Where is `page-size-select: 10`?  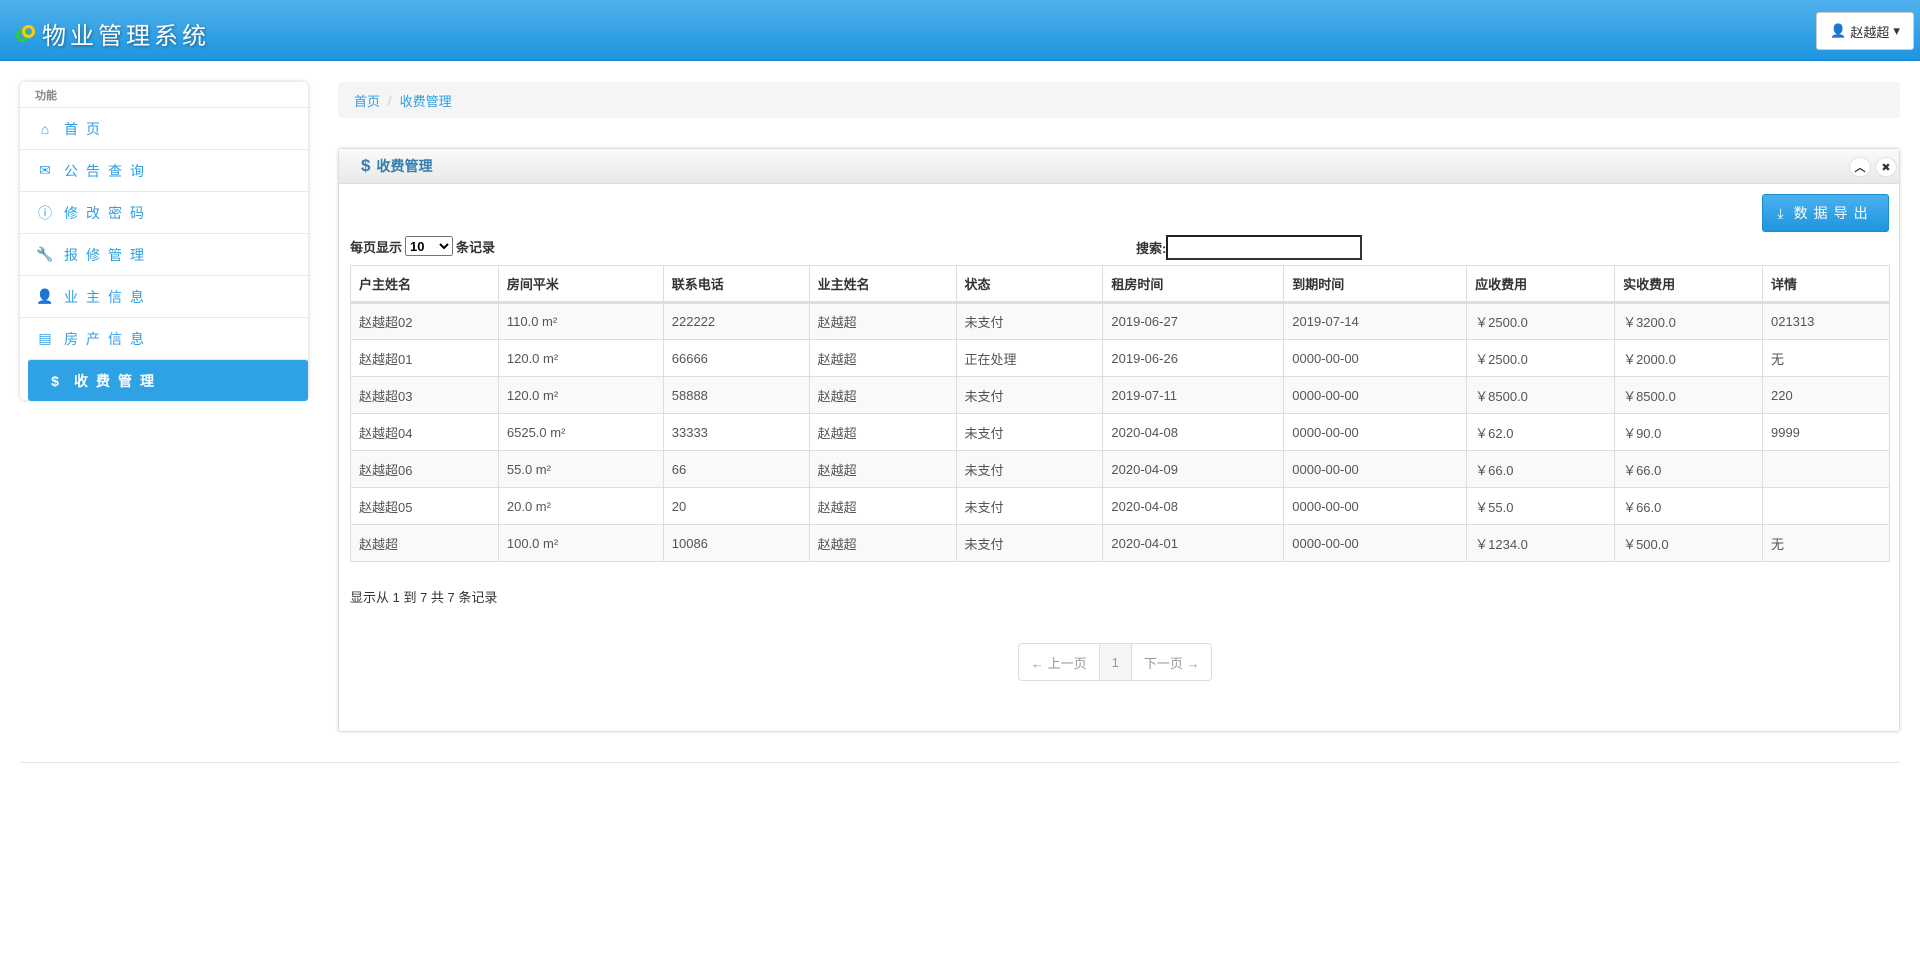 page-size-select: 10 is located at coordinates (429, 246).